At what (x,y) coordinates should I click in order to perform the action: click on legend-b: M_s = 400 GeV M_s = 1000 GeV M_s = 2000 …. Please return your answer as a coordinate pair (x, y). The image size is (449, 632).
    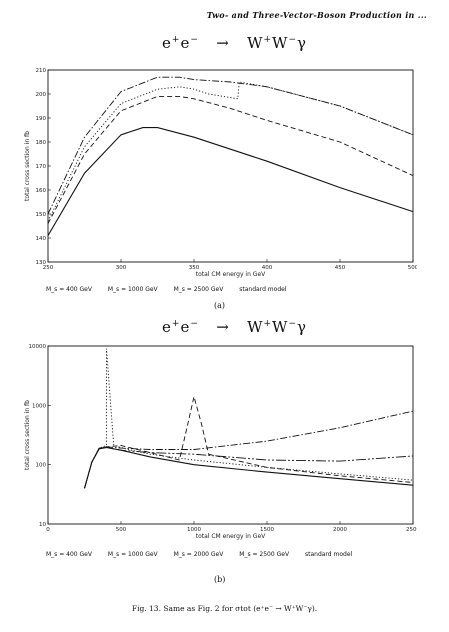
    Looking at the image, I should click on (206, 554).